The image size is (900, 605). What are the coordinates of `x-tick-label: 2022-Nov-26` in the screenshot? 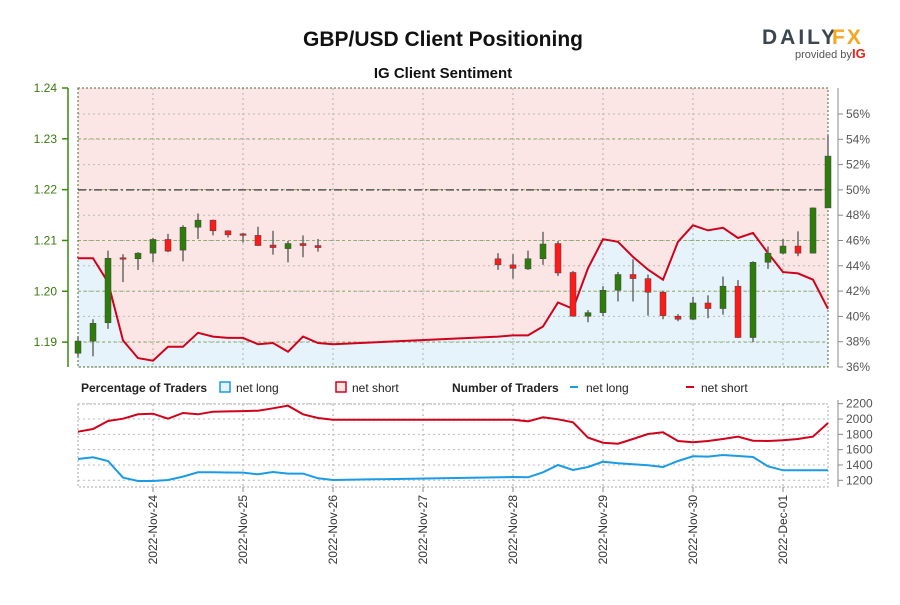 It's located at (333, 530).